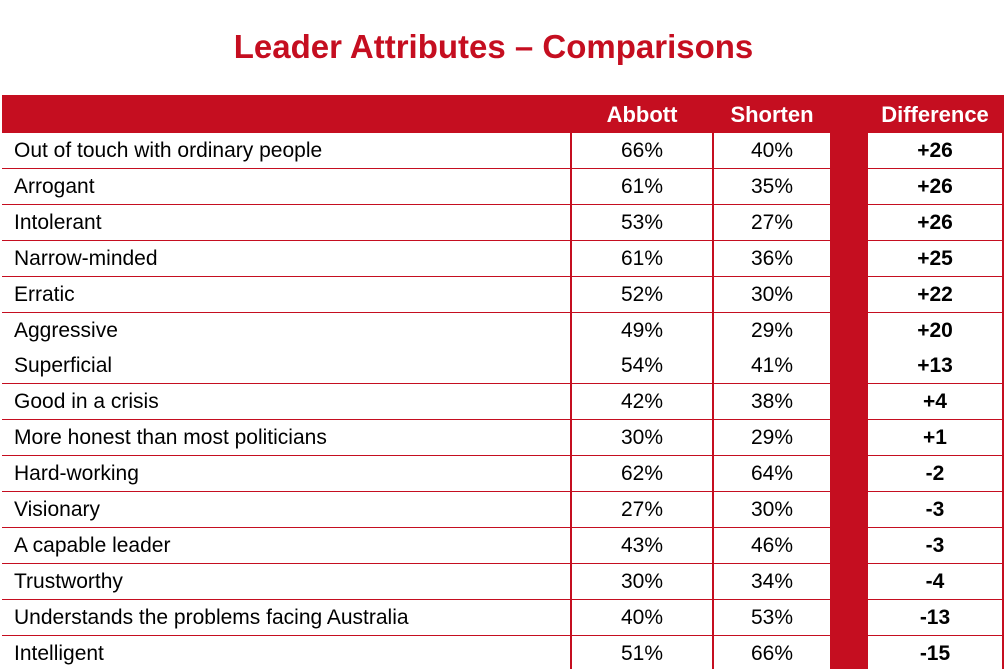  I want to click on abbott-value: 49%, so click(642, 330).